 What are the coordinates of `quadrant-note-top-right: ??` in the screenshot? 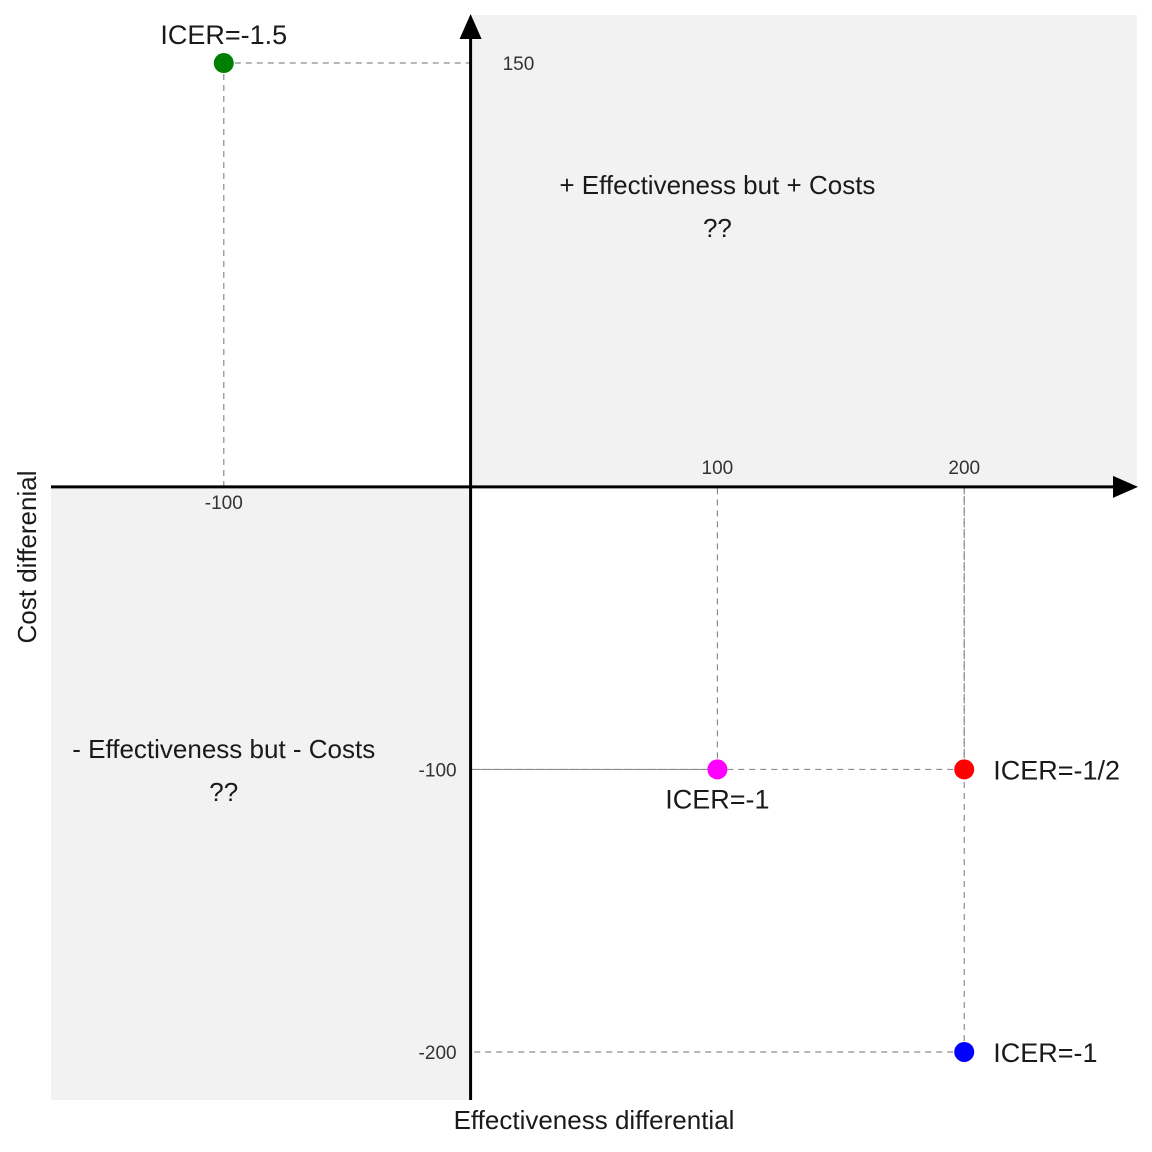 It's located at (717, 228).